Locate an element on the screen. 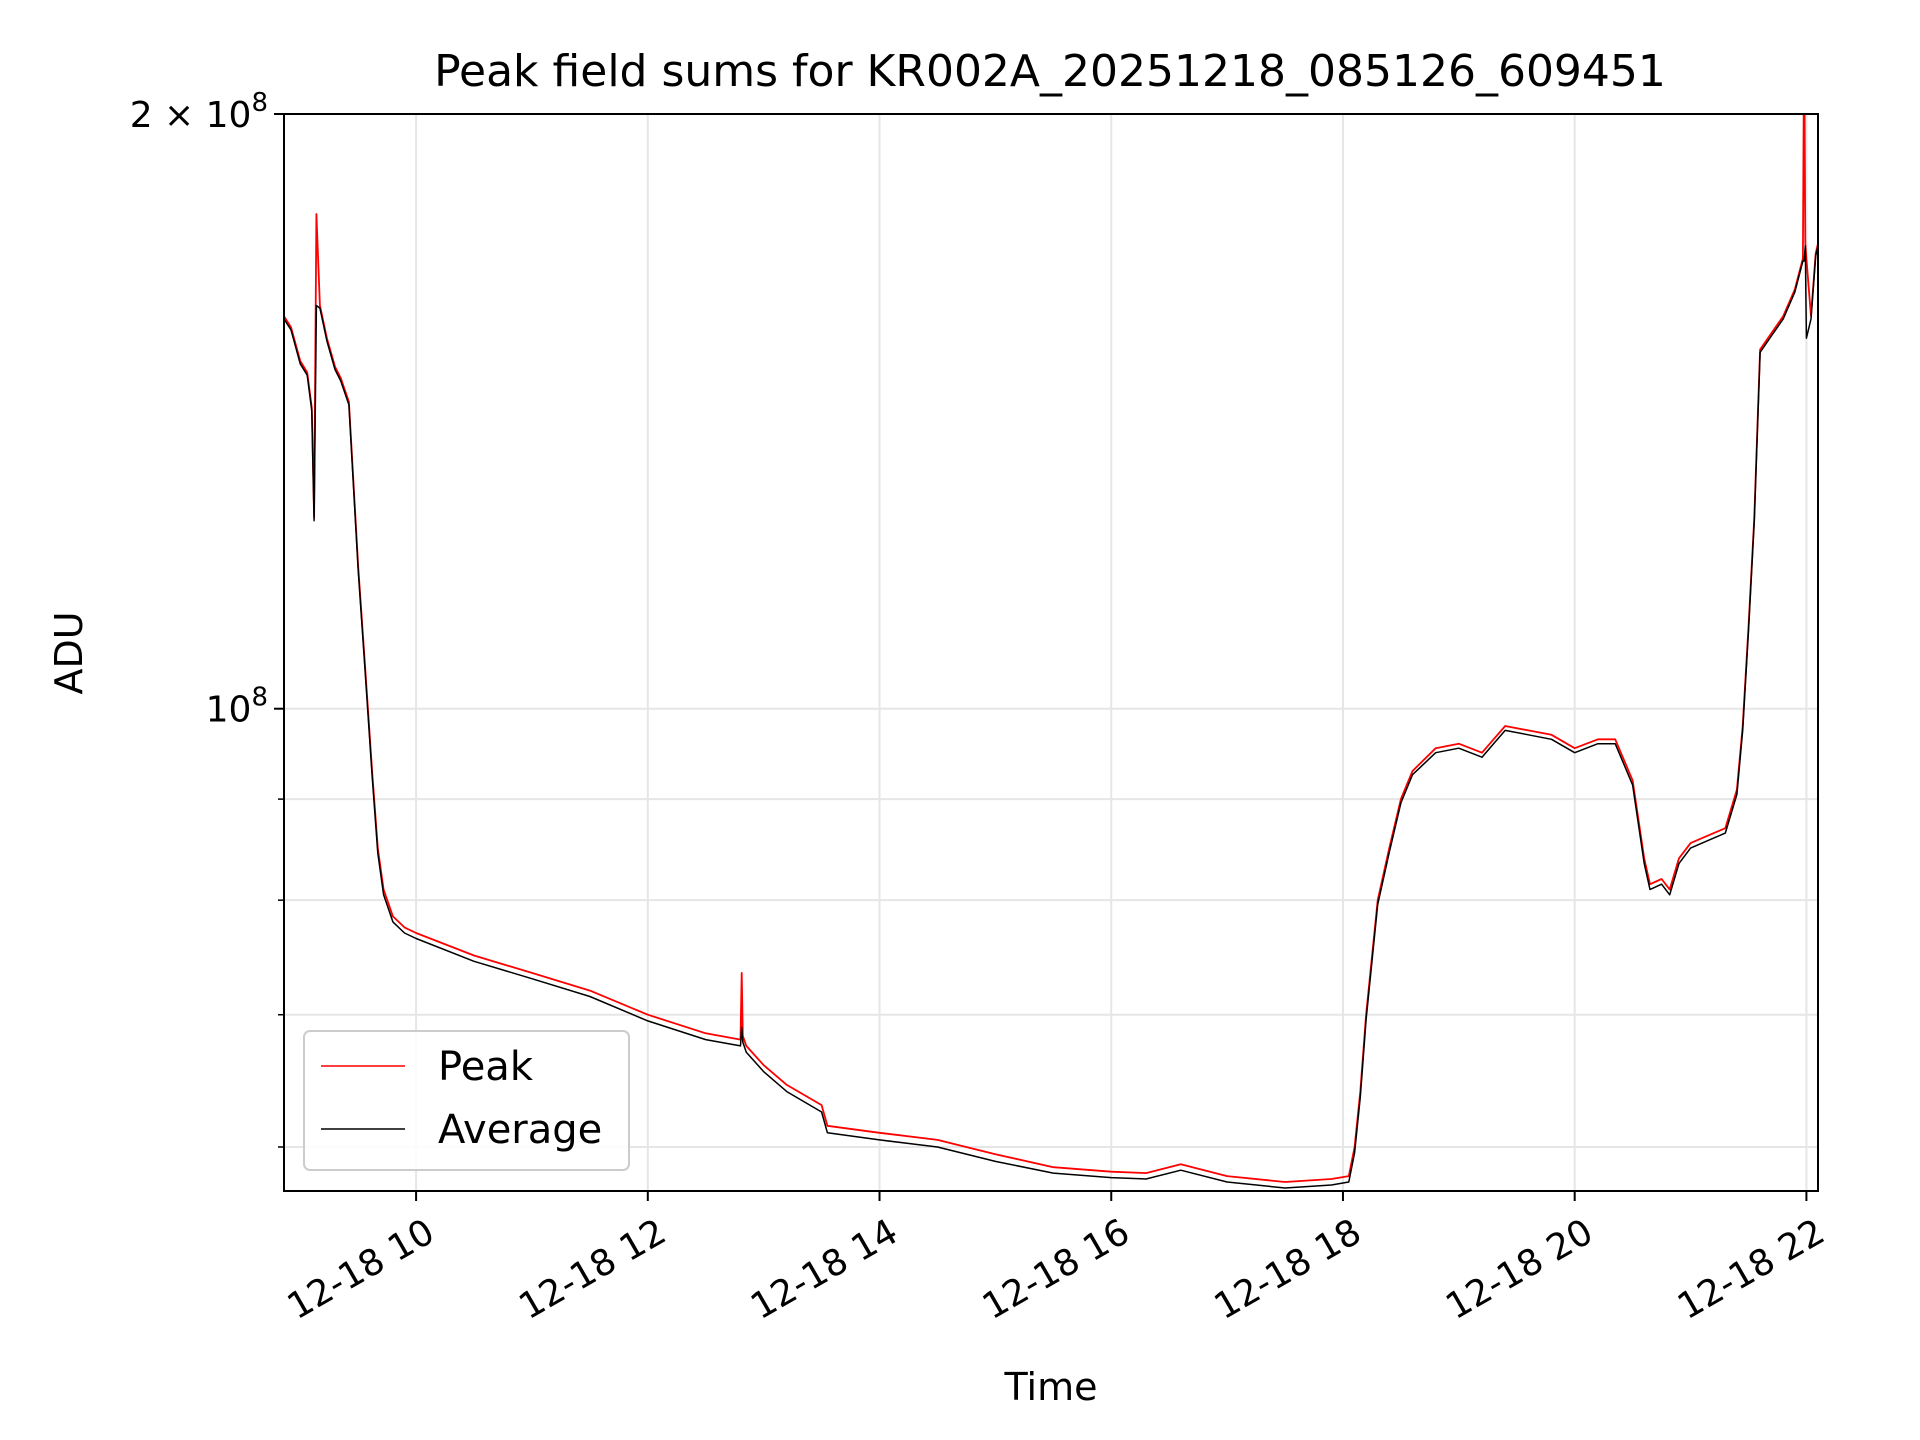 The width and height of the screenshot is (1920, 1440). y-axis-label: ADU is located at coordinates (69, 652).